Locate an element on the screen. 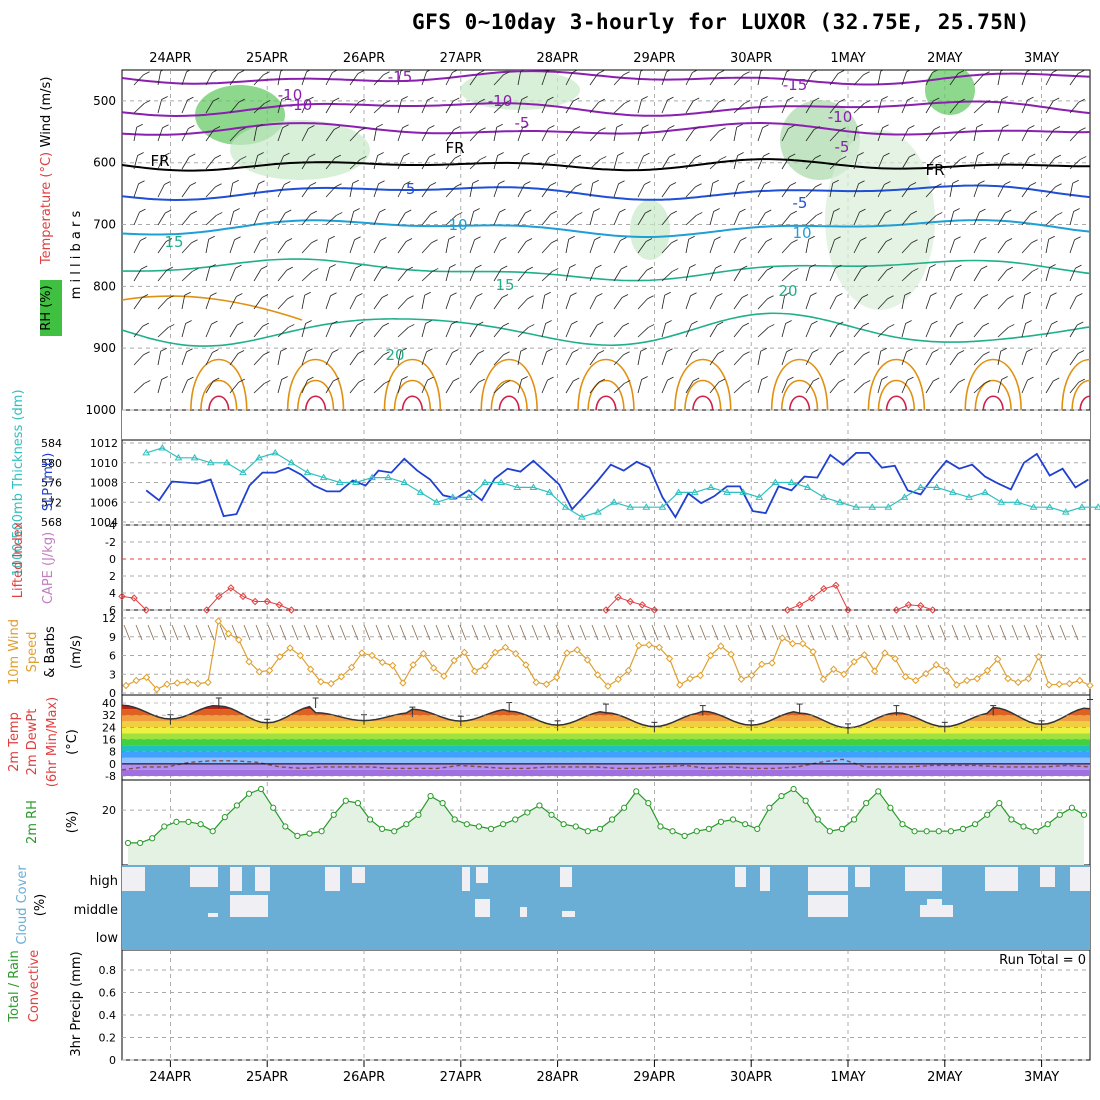  ylabel-rh: RH (%) is located at coordinates (46, 307).